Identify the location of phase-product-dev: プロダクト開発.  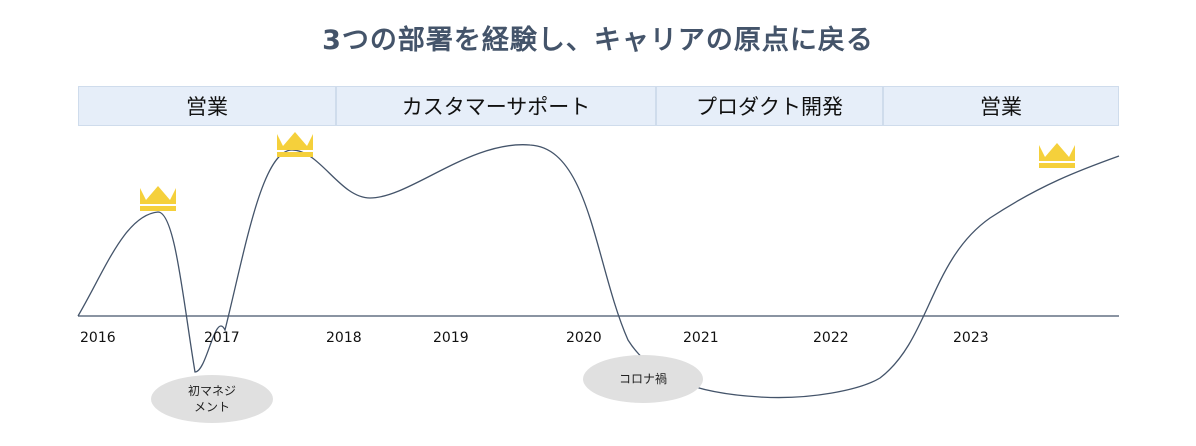
(769, 106).